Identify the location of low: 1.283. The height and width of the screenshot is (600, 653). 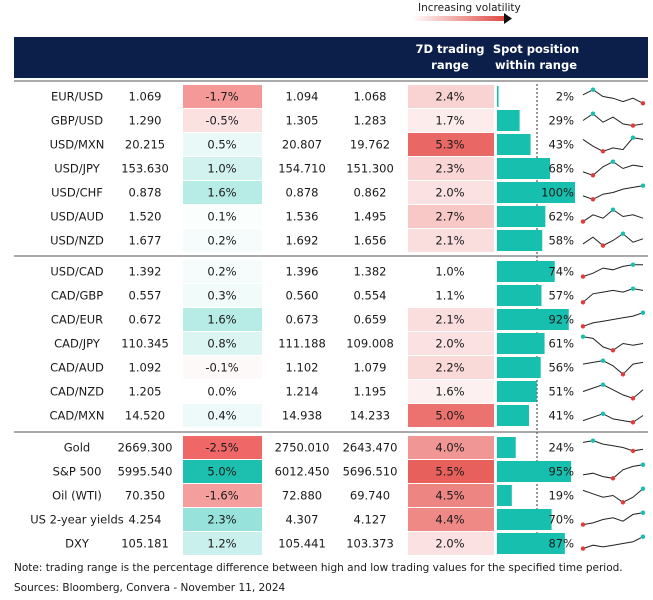
(370, 121).